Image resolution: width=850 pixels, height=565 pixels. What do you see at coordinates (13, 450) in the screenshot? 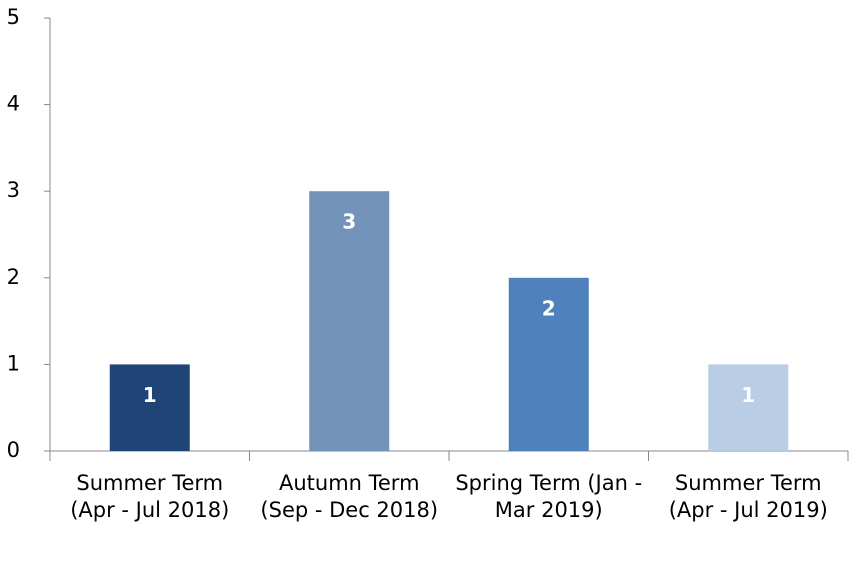
I see `y-tick-label: 0` at bounding box center [13, 450].